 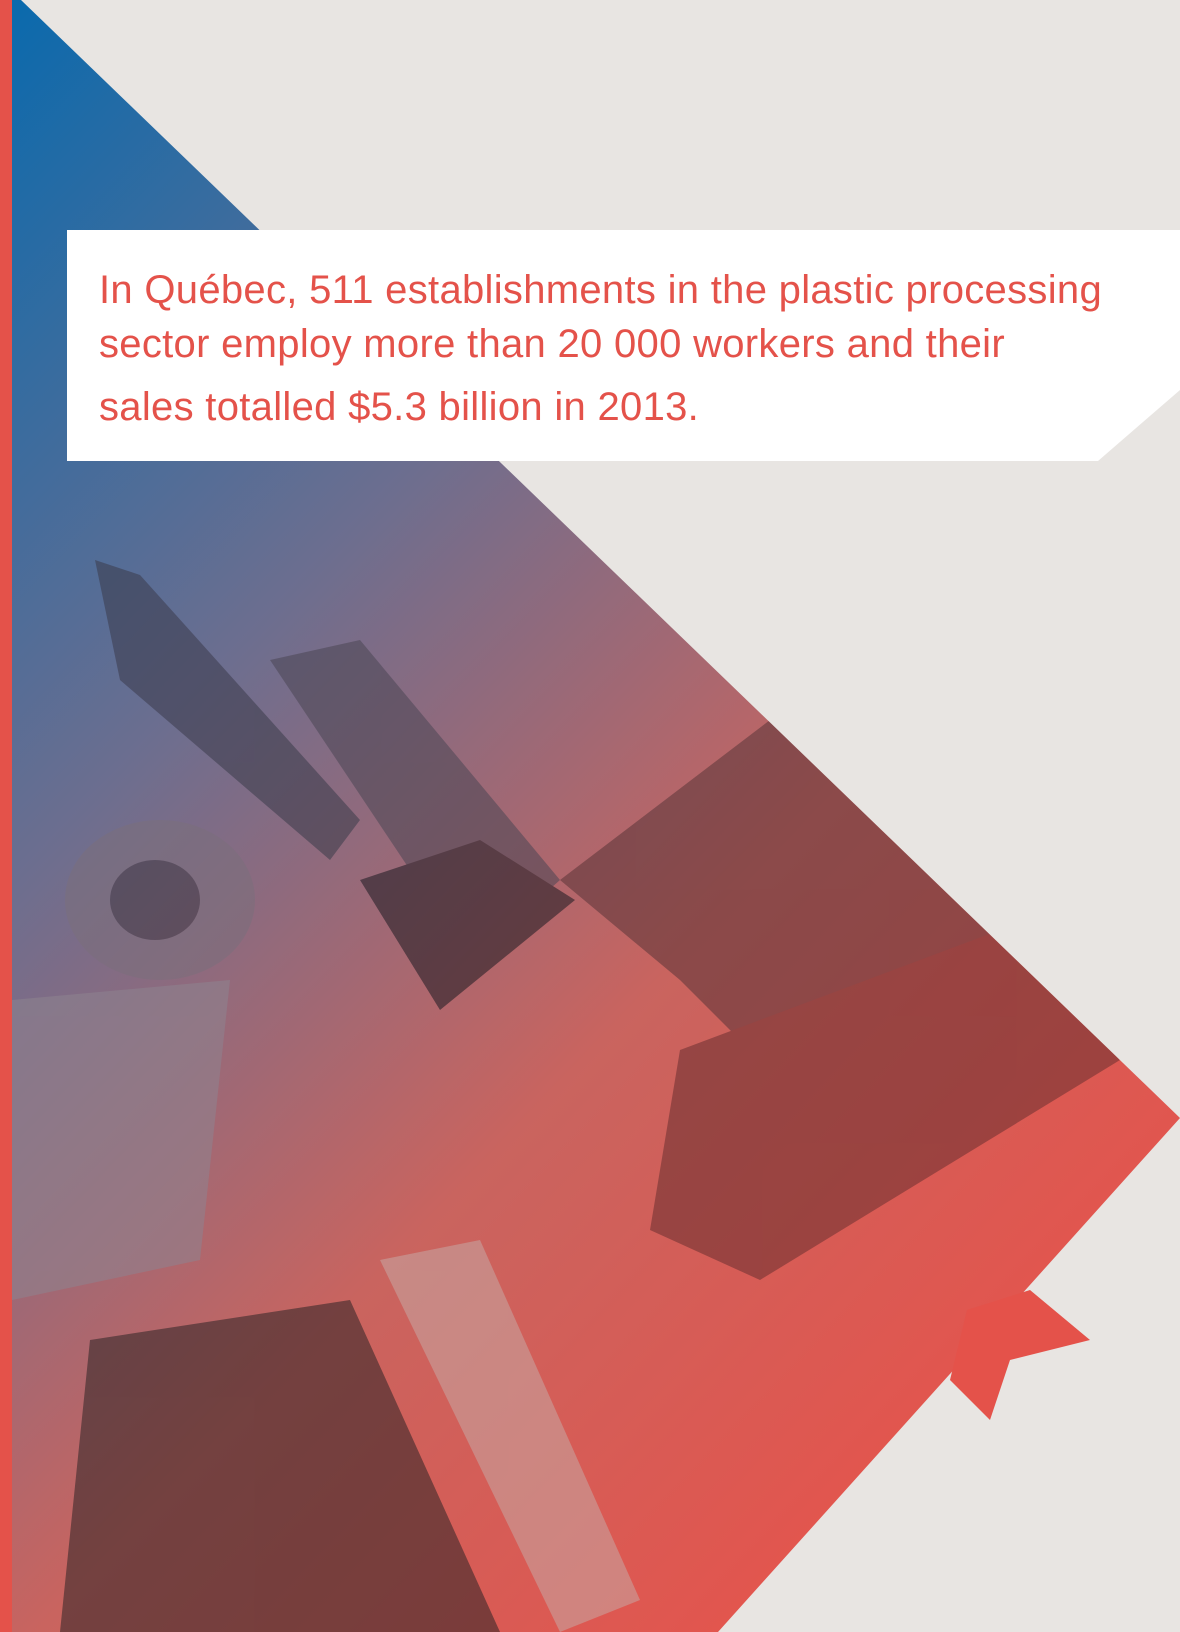 What do you see at coordinates (399, 407) in the screenshot?
I see `statement-line: sales totalled $5.3 billion in 2013.` at bounding box center [399, 407].